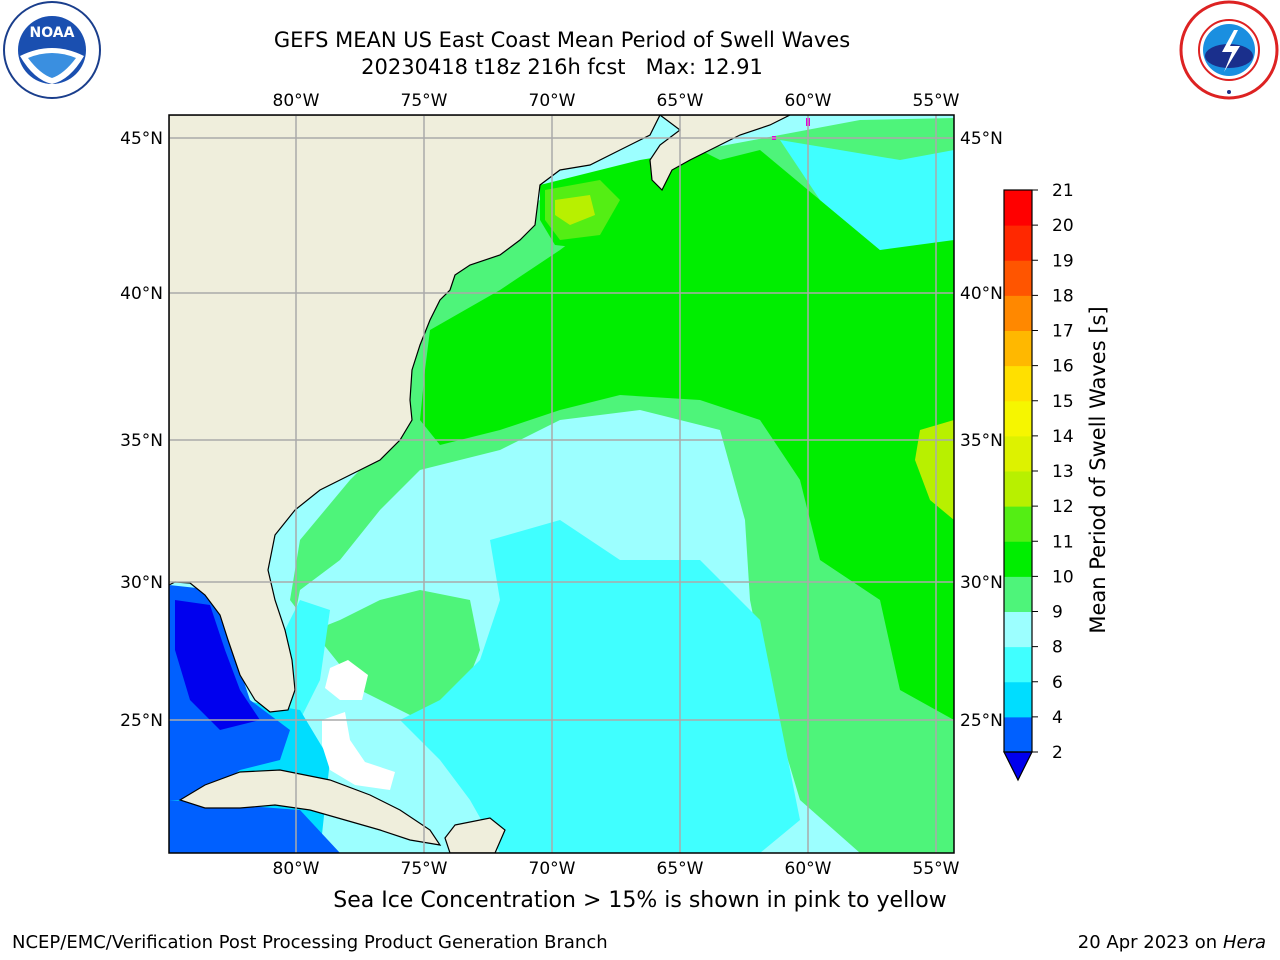 The height and width of the screenshot is (960, 1280). I want to click on land-cuba, so click(310, 807).